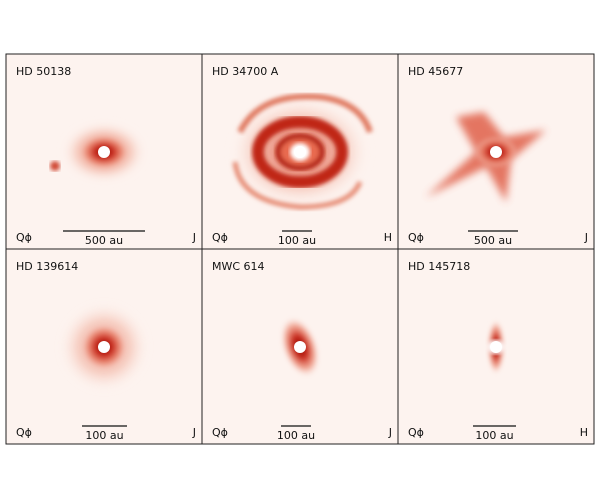  I want to click on panel: HD 139614 Qϕ J 100 au, so click(104, 346).